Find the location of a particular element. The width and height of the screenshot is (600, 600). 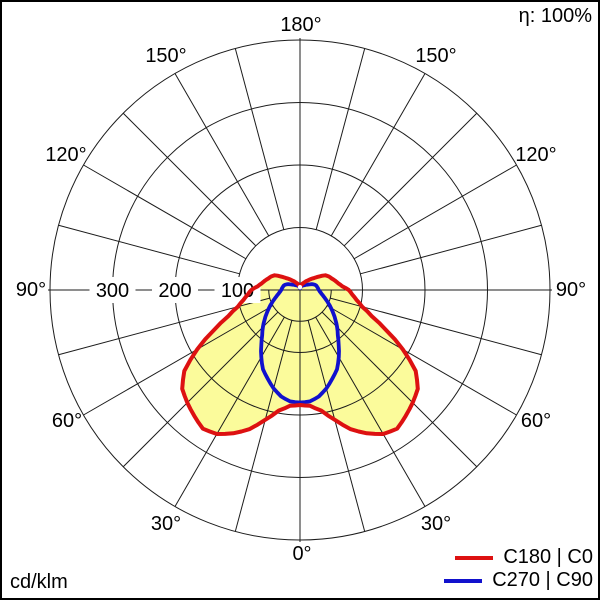

gamma-label-150-right: 150° is located at coordinates (436, 56).